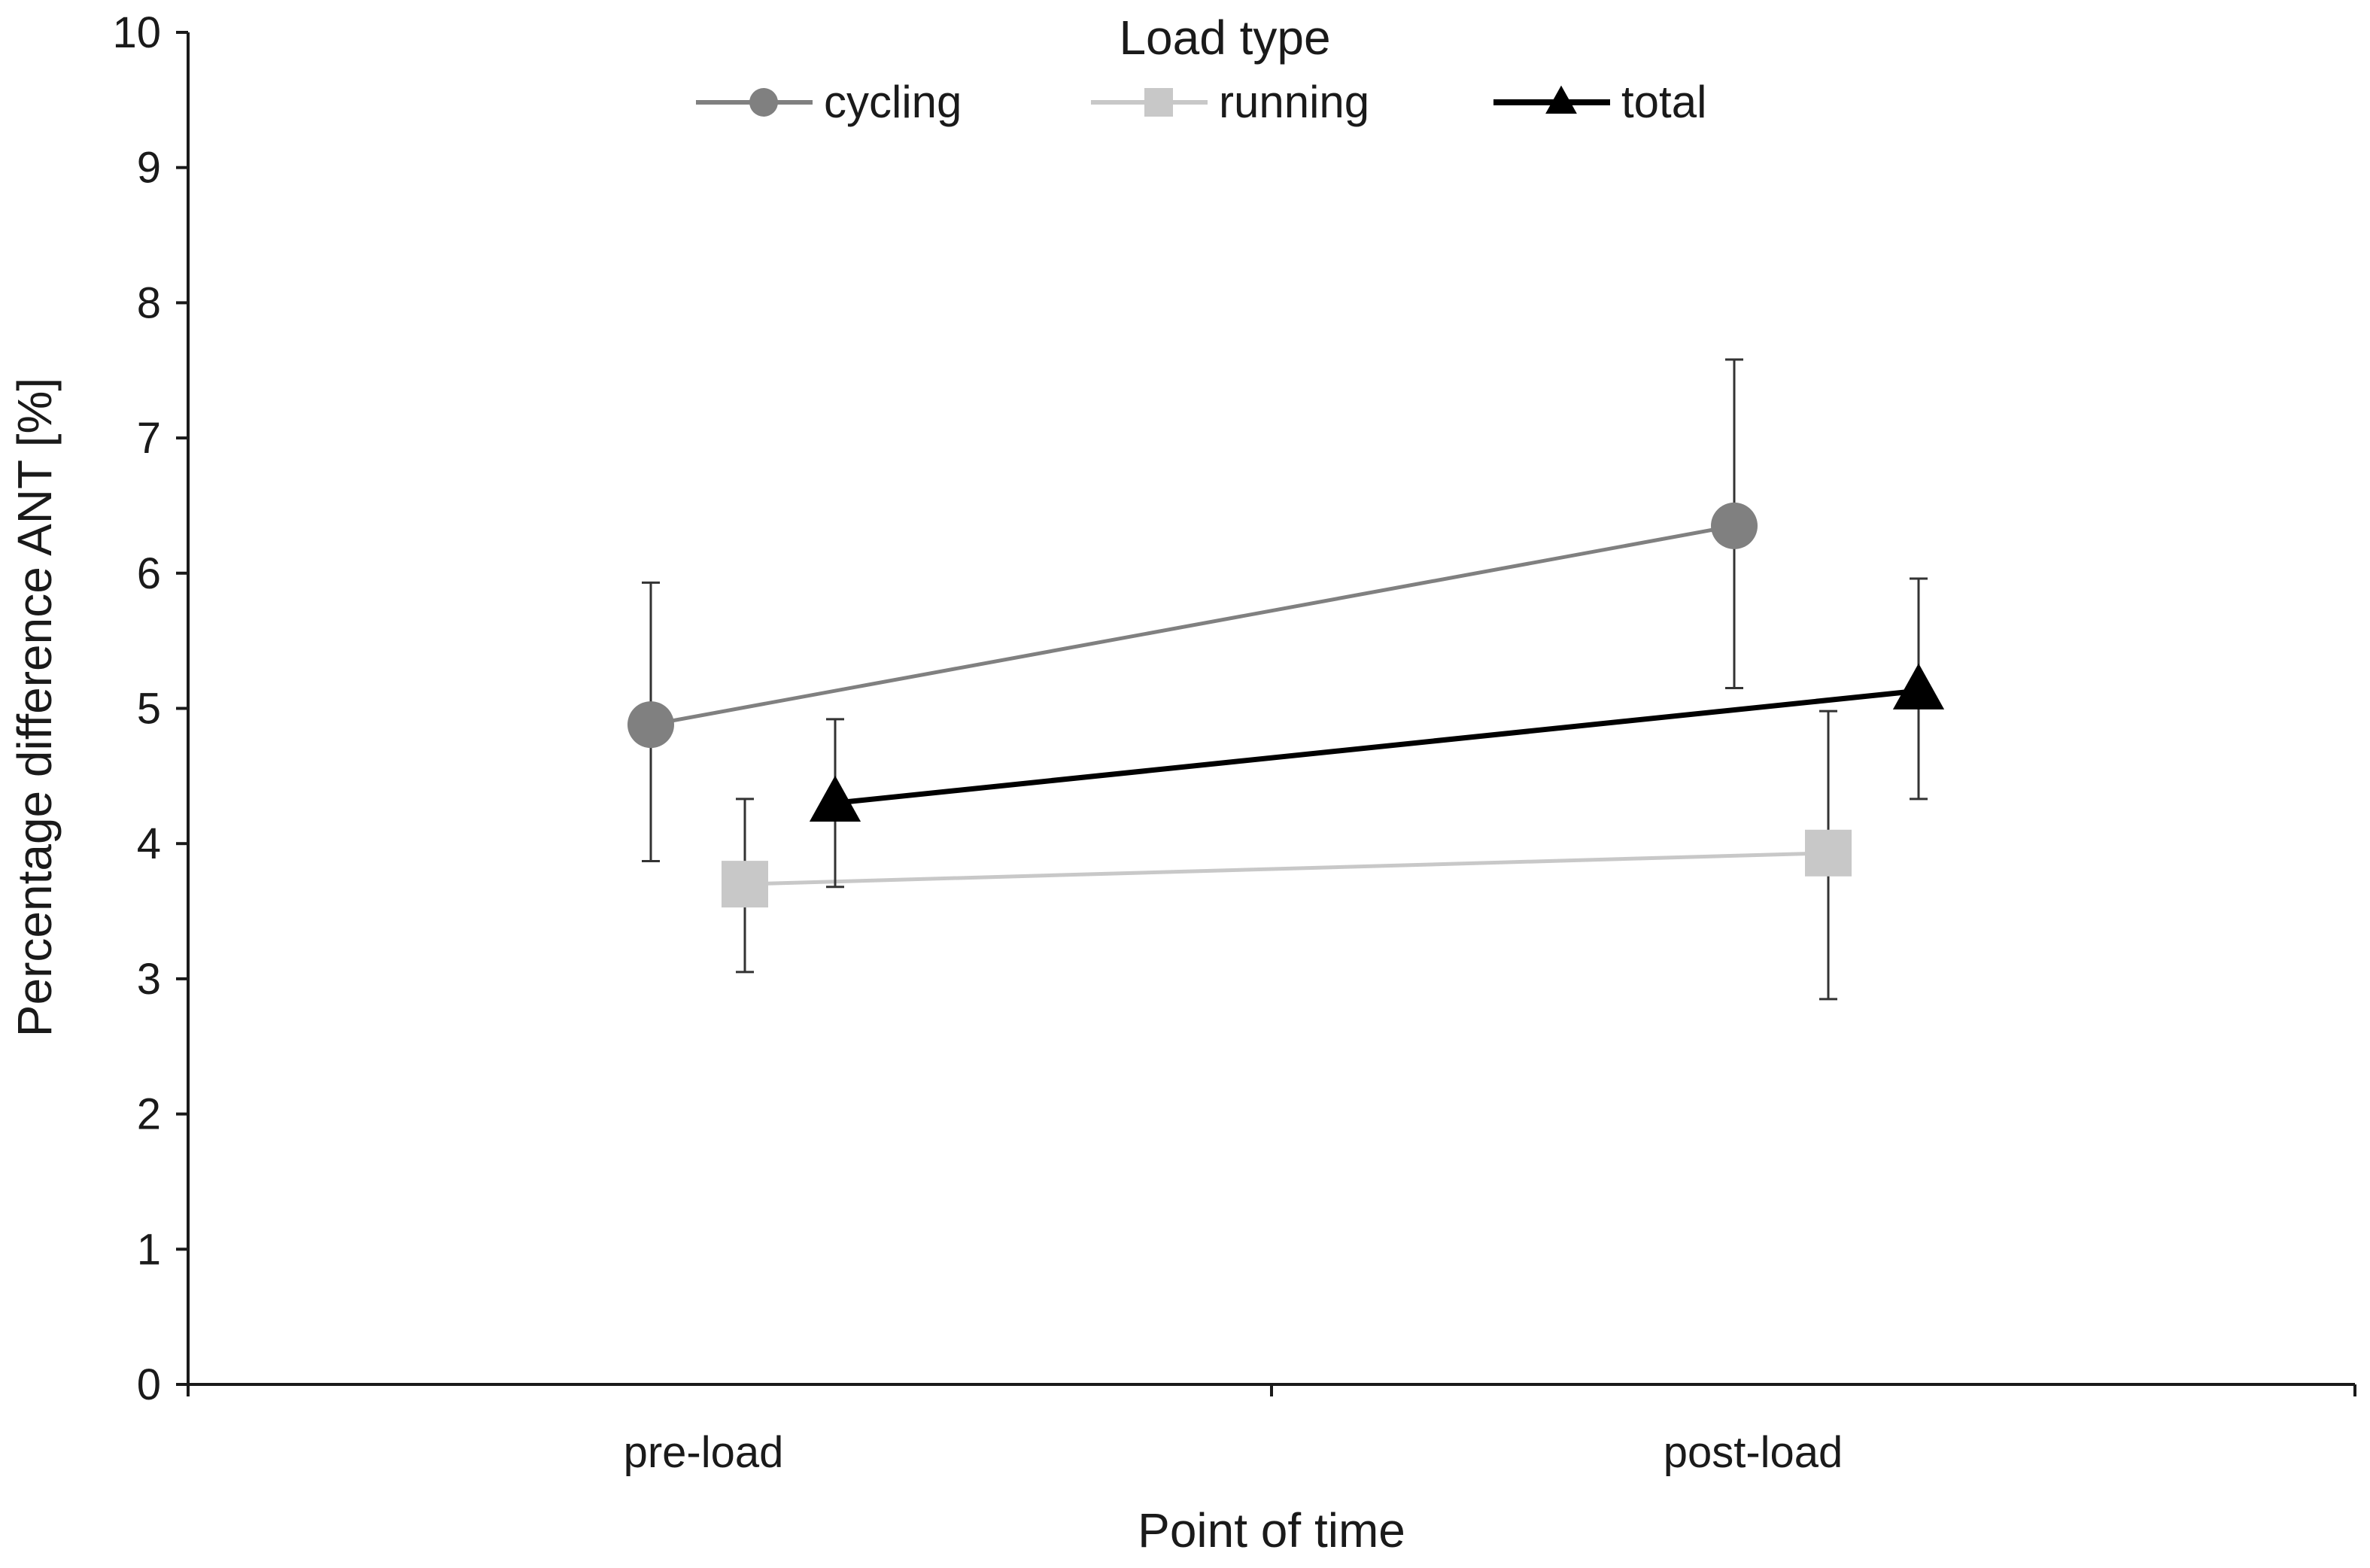 The image size is (2370, 1568). What do you see at coordinates (1753, 1452) in the screenshot?
I see `x-tick-label-post-load: post-load` at bounding box center [1753, 1452].